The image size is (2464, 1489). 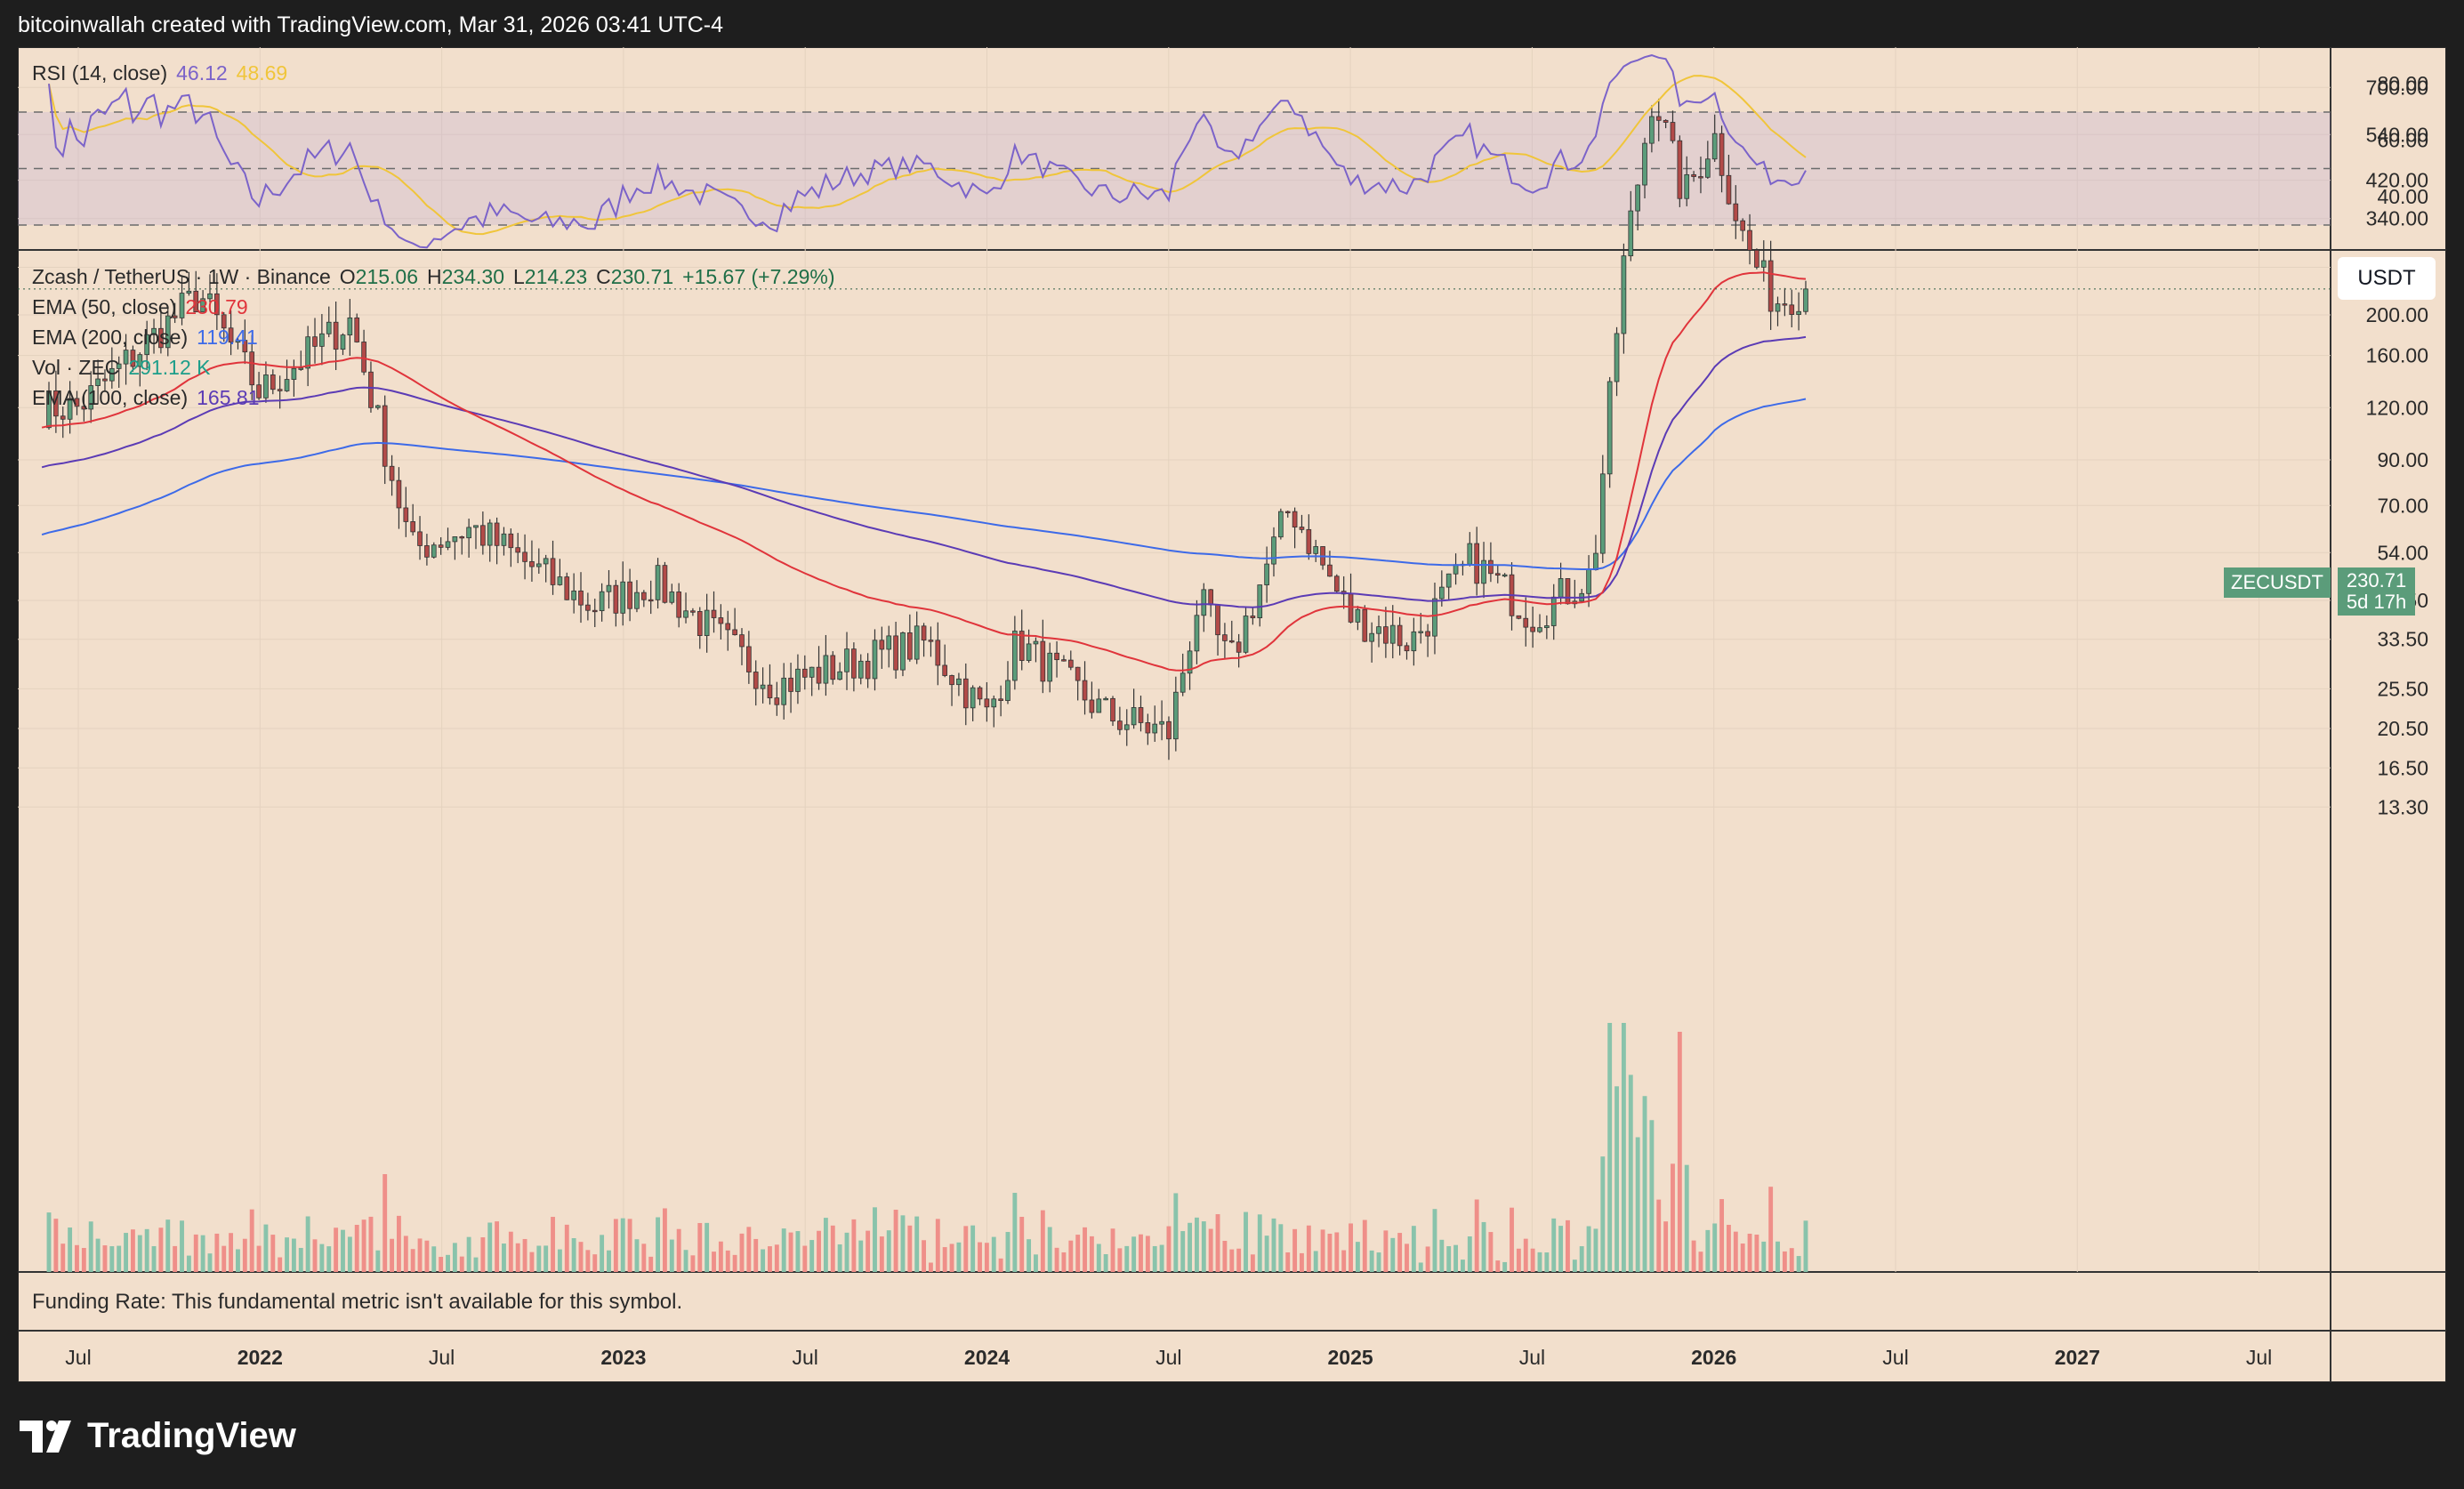 What do you see at coordinates (144, 307) in the screenshot?
I see `ema50-legend: EMA (50, close) 230.79` at bounding box center [144, 307].